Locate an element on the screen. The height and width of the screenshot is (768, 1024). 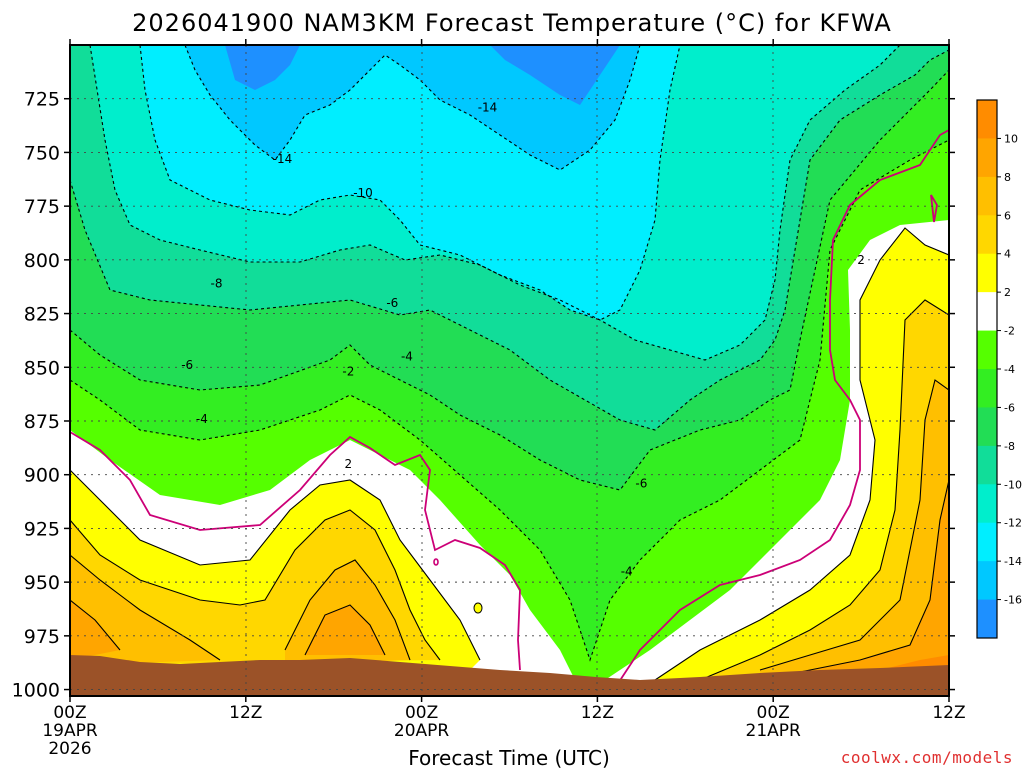
x-tick-sublabel: 20APR is located at coordinates (422, 731).